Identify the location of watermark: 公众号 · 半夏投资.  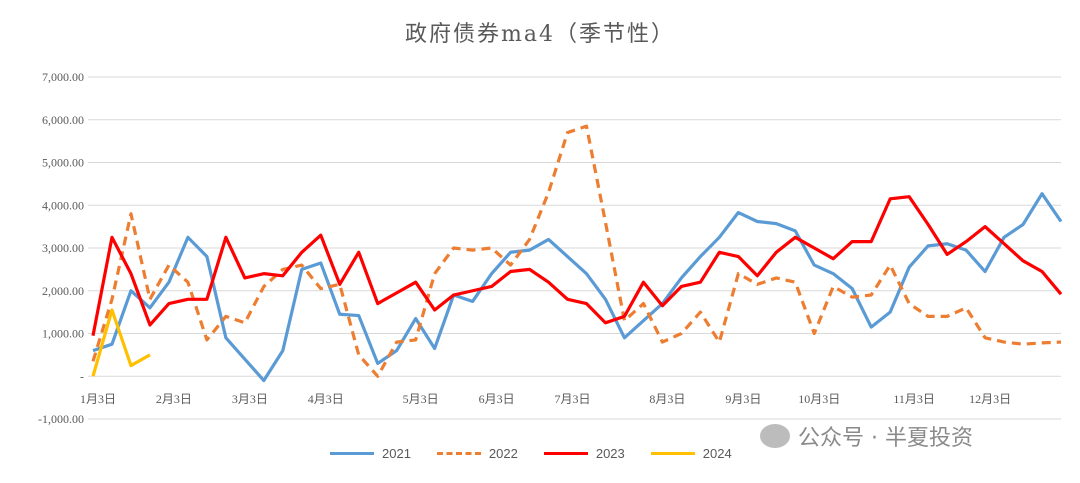
(866, 436).